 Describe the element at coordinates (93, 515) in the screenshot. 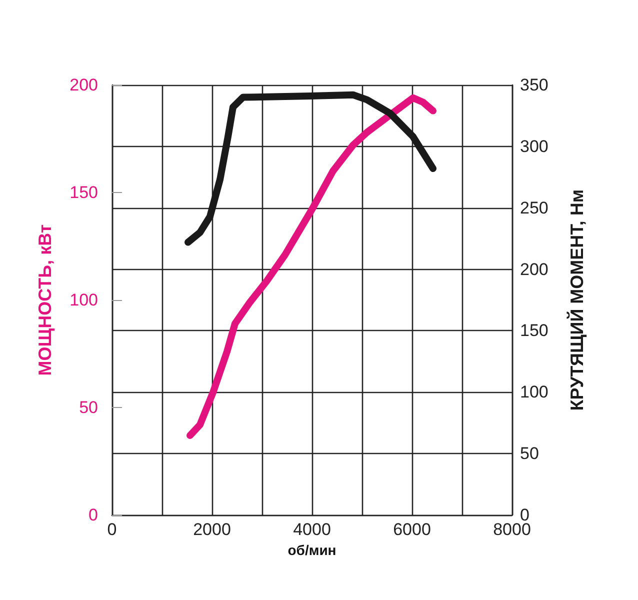

I see `y-tick-label: 0` at that location.